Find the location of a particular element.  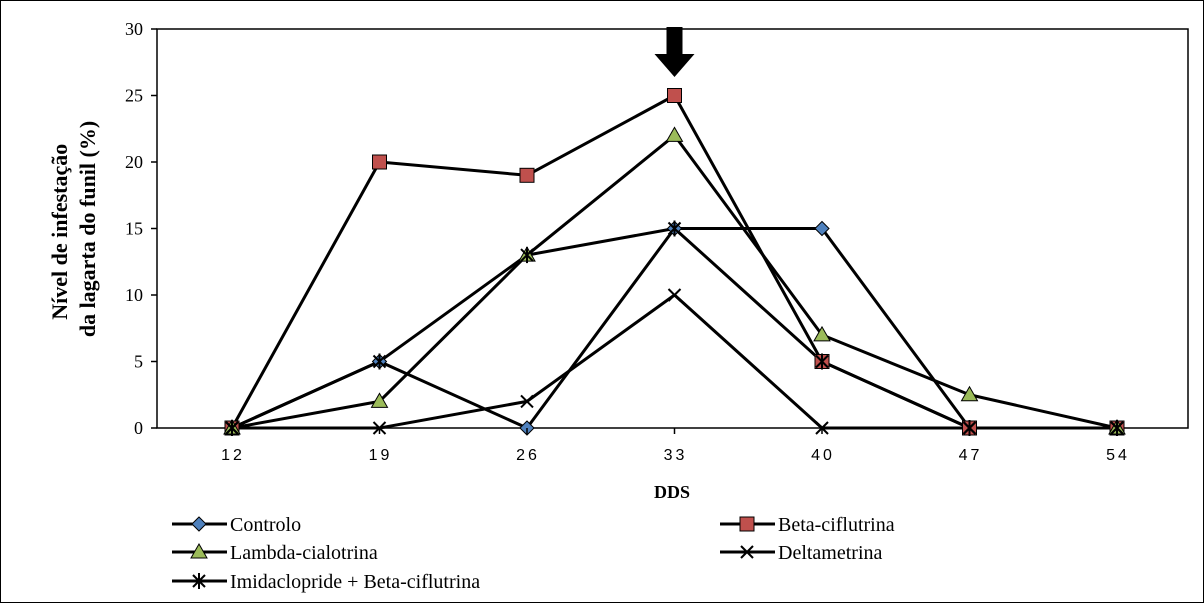

legend-label: Controlo is located at coordinates (265, 525).